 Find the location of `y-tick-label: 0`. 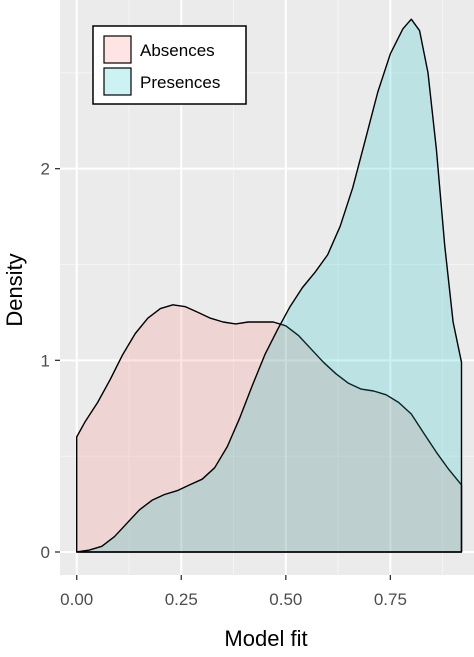

y-tick-label: 0 is located at coordinates (45, 552).